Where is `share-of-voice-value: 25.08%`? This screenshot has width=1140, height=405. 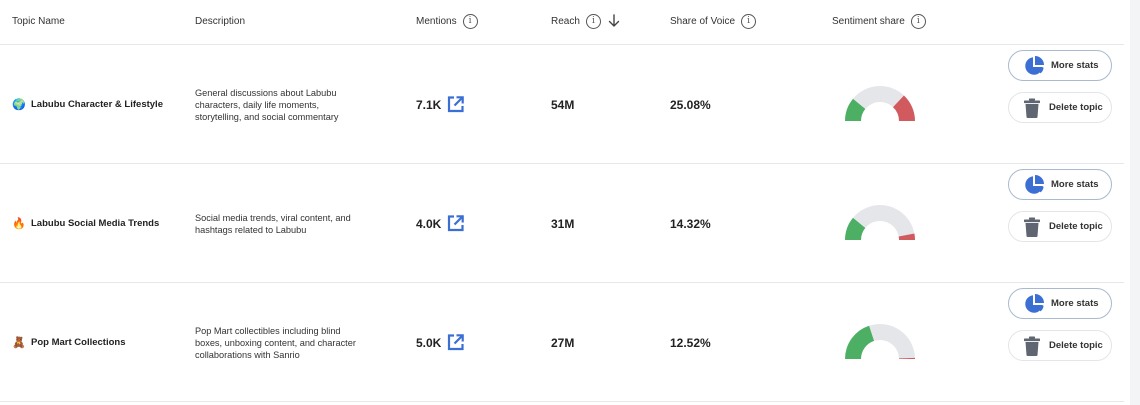 share-of-voice-value: 25.08% is located at coordinates (690, 104).